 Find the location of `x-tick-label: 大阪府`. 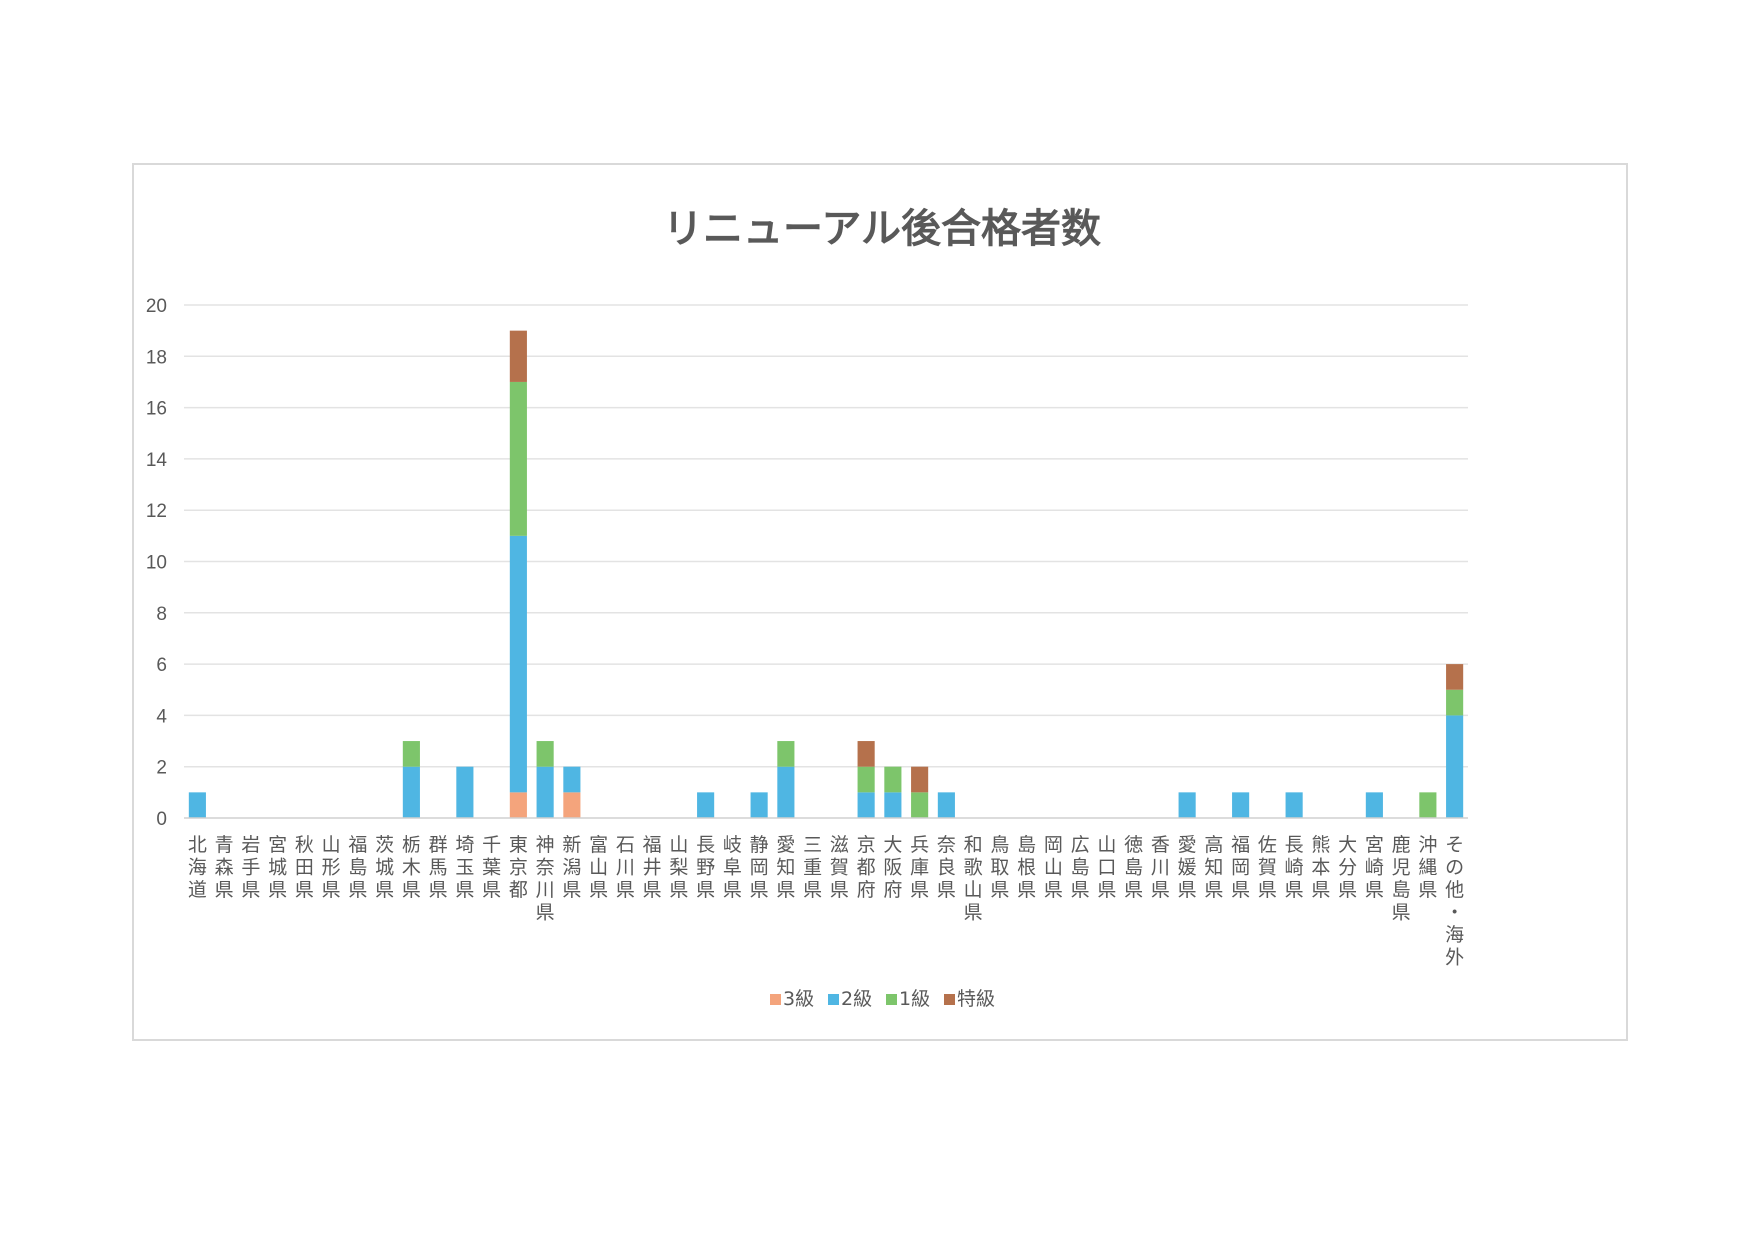

x-tick-label: 大阪府 is located at coordinates (892, 867).